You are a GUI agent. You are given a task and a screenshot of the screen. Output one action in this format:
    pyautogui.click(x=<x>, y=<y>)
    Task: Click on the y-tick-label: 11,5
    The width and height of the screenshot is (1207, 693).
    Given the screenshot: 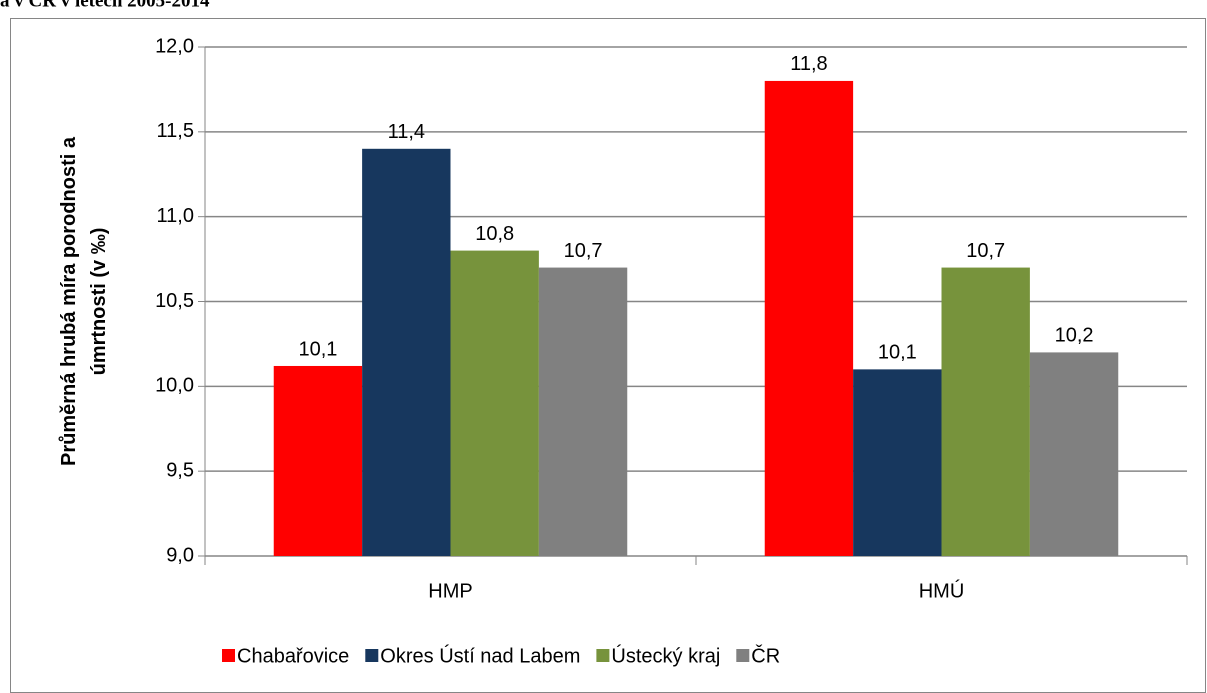 What is the action you would take?
    pyautogui.click(x=175, y=131)
    